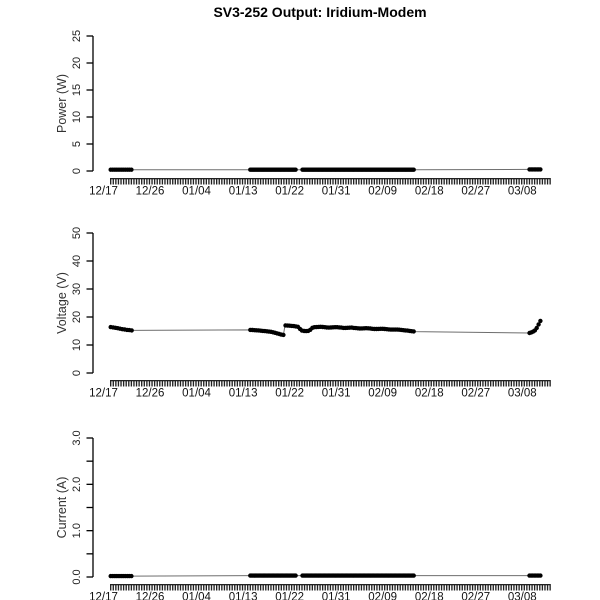 The height and width of the screenshot is (600, 600). What do you see at coordinates (429, 596) in the screenshot?
I see `x-tick-label: 02/18` at bounding box center [429, 596].